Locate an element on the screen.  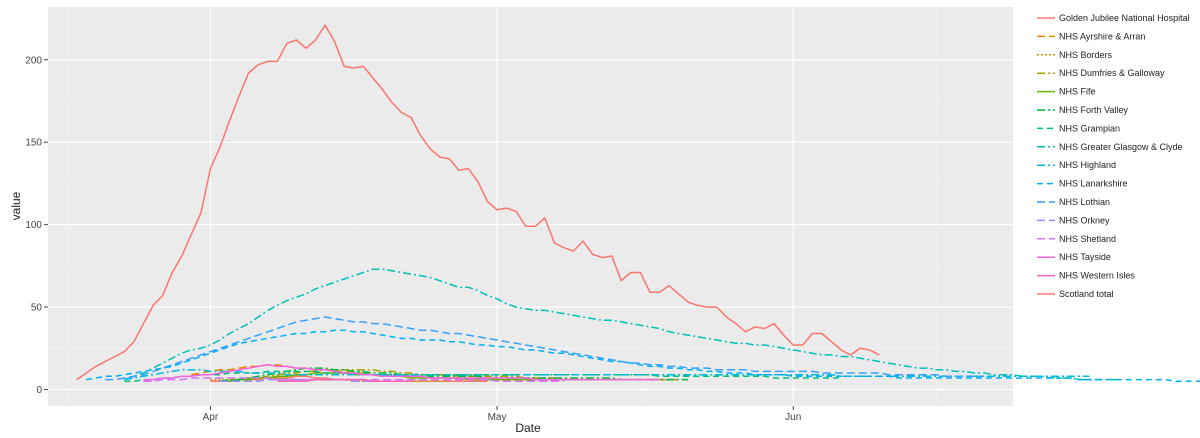
series-line-nhs-western-isles is located at coordinates (344, 380).